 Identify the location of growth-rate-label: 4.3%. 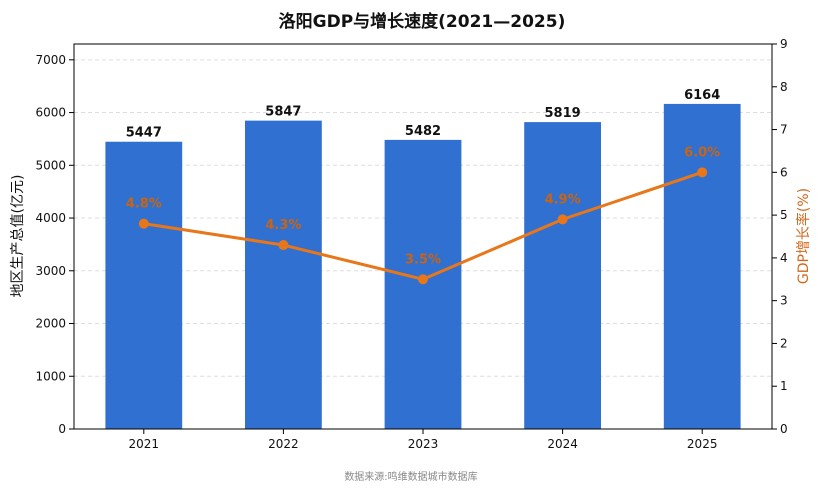
(283, 225).